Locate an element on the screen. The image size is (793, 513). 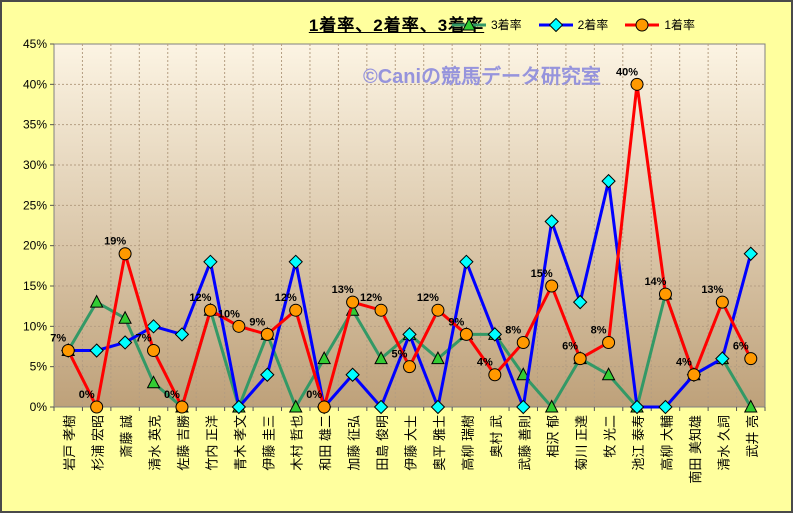
x-category-label: 竹内 正洋 is located at coordinates (211, 443).